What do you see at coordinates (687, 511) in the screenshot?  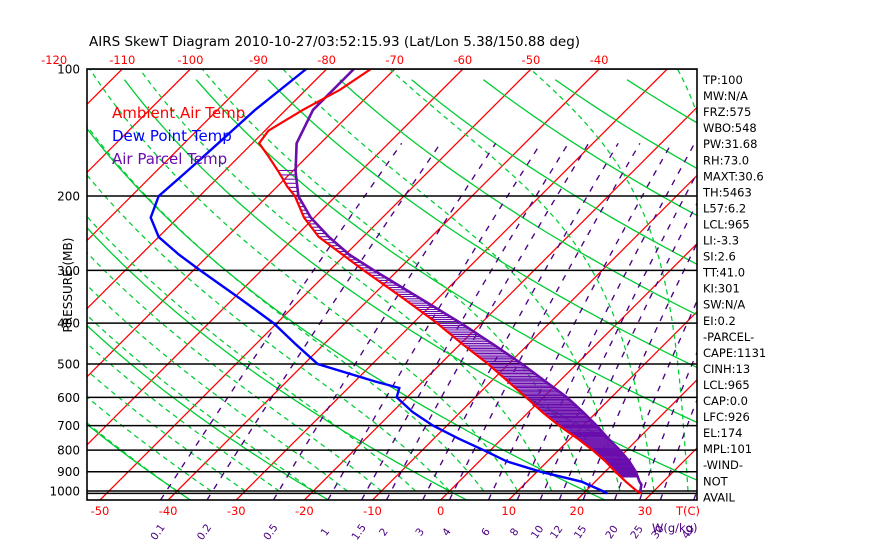 I see `x-axis-label-temp: T(C)` at bounding box center [687, 511].